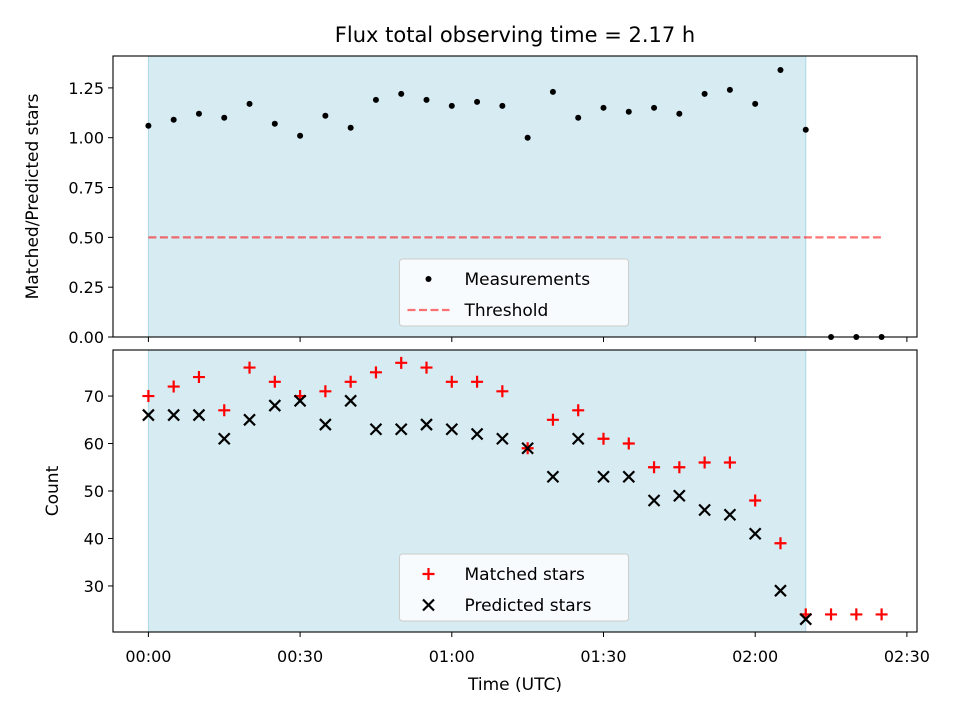 The height and width of the screenshot is (720, 960). What do you see at coordinates (86, 188) in the screenshot?
I see `y-tick-label: 0.75` at bounding box center [86, 188].